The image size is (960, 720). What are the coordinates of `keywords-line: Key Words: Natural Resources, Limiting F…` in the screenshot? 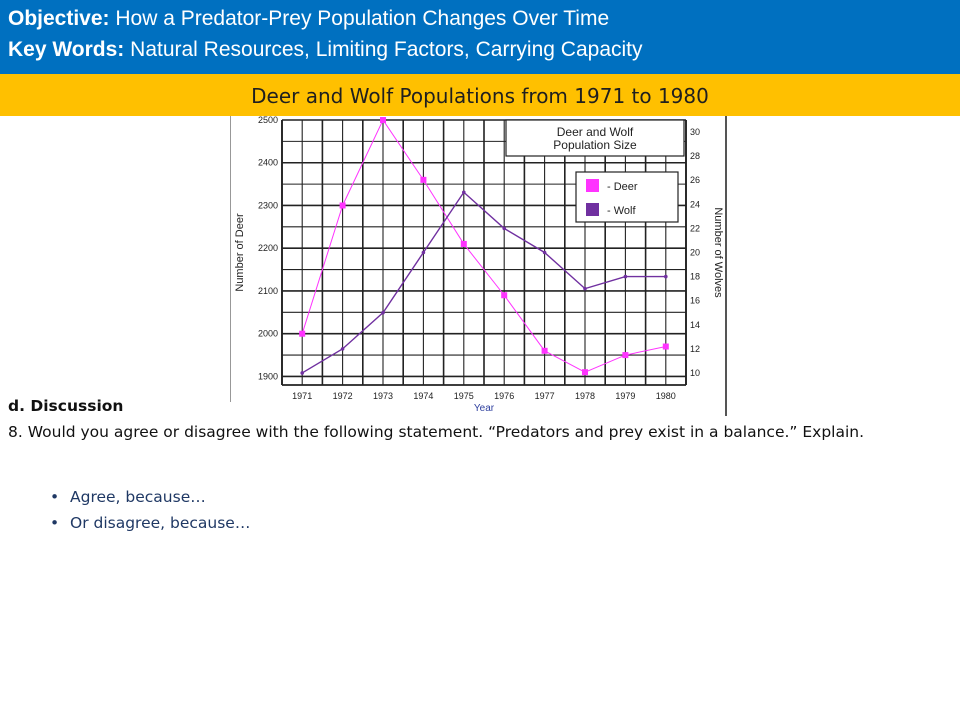 It's located at (325, 50).